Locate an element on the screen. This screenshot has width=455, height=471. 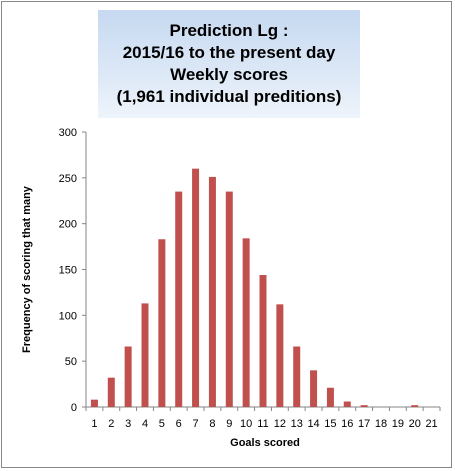
x-tick-label: 4 is located at coordinates (145, 424).